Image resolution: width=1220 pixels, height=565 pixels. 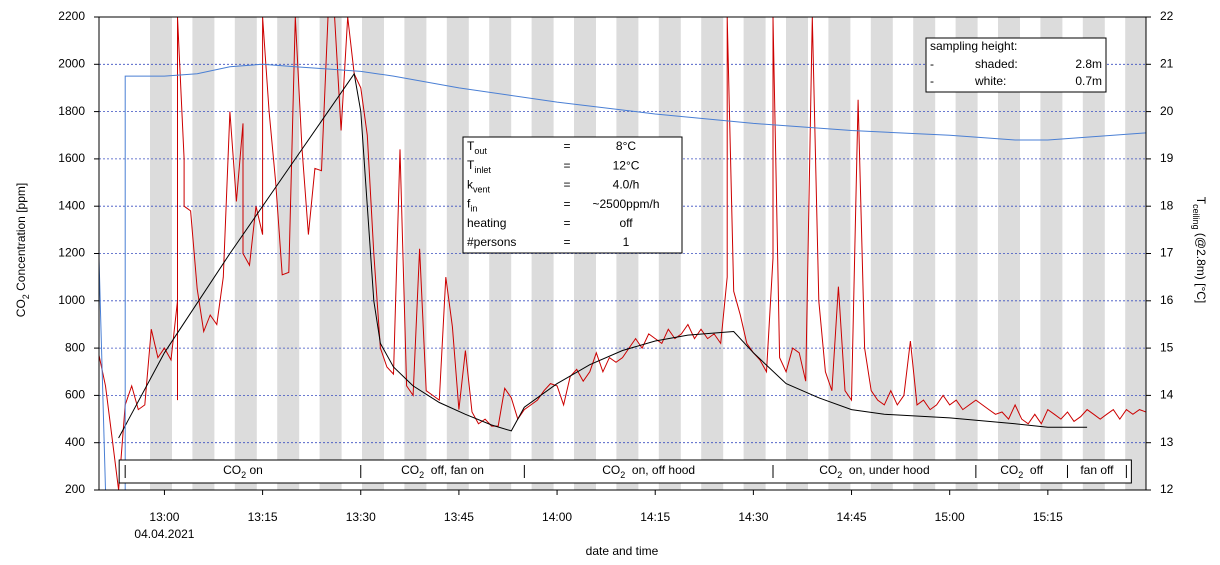 What do you see at coordinates (75, 347) in the screenshot?
I see `y-tick-label: 800` at bounding box center [75, 347].